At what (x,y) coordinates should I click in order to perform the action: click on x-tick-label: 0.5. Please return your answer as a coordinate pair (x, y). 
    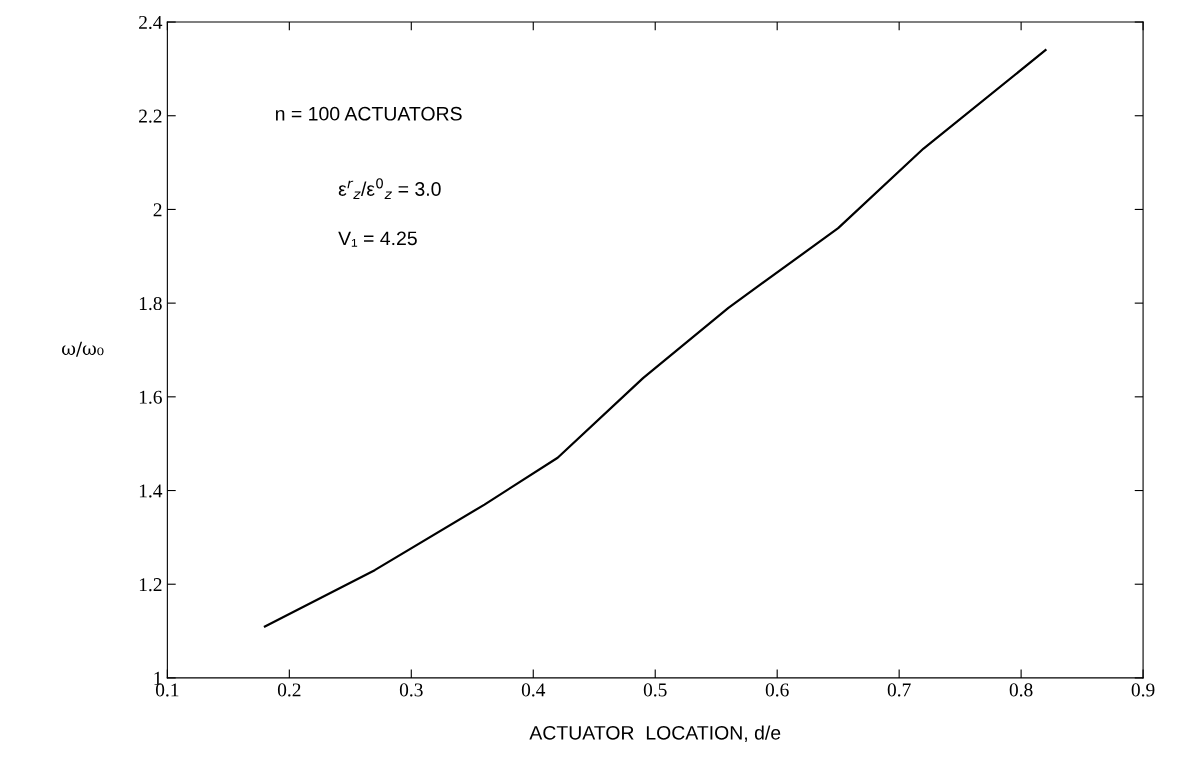
    Looking at the image, I should click on (655, 690).